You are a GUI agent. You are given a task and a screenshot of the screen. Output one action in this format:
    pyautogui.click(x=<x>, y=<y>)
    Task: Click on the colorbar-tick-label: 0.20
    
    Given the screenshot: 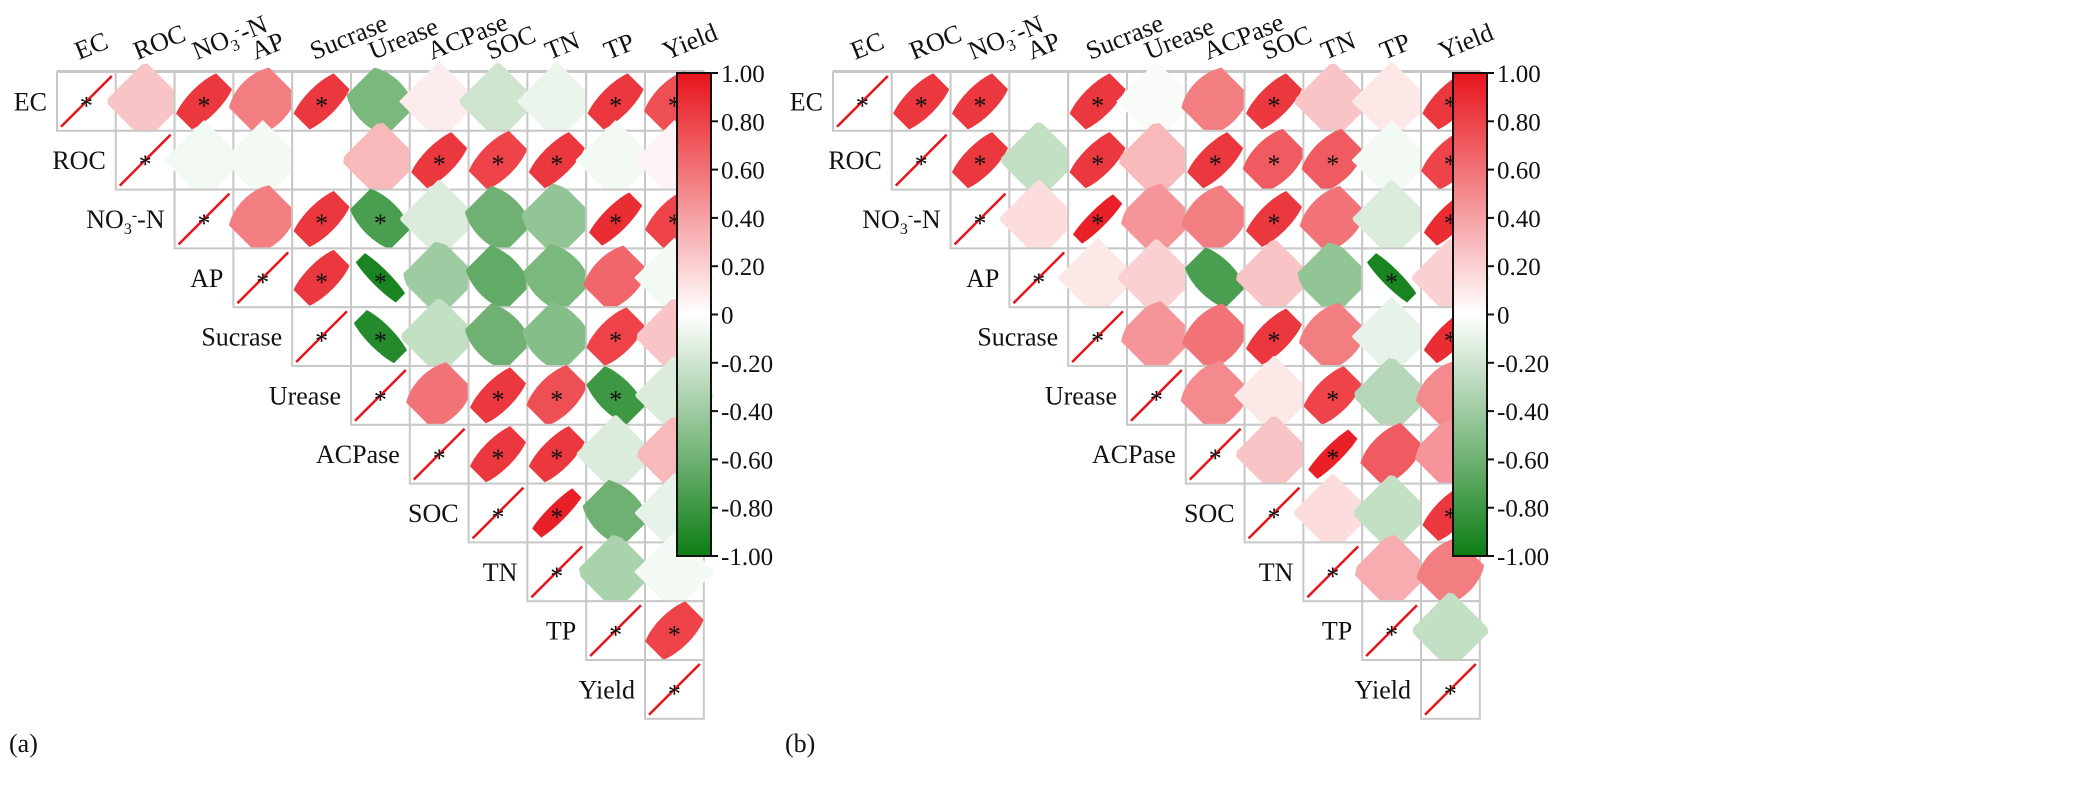 What is the action you would take?
    pyautogui.click(x=1519, y=267)
    